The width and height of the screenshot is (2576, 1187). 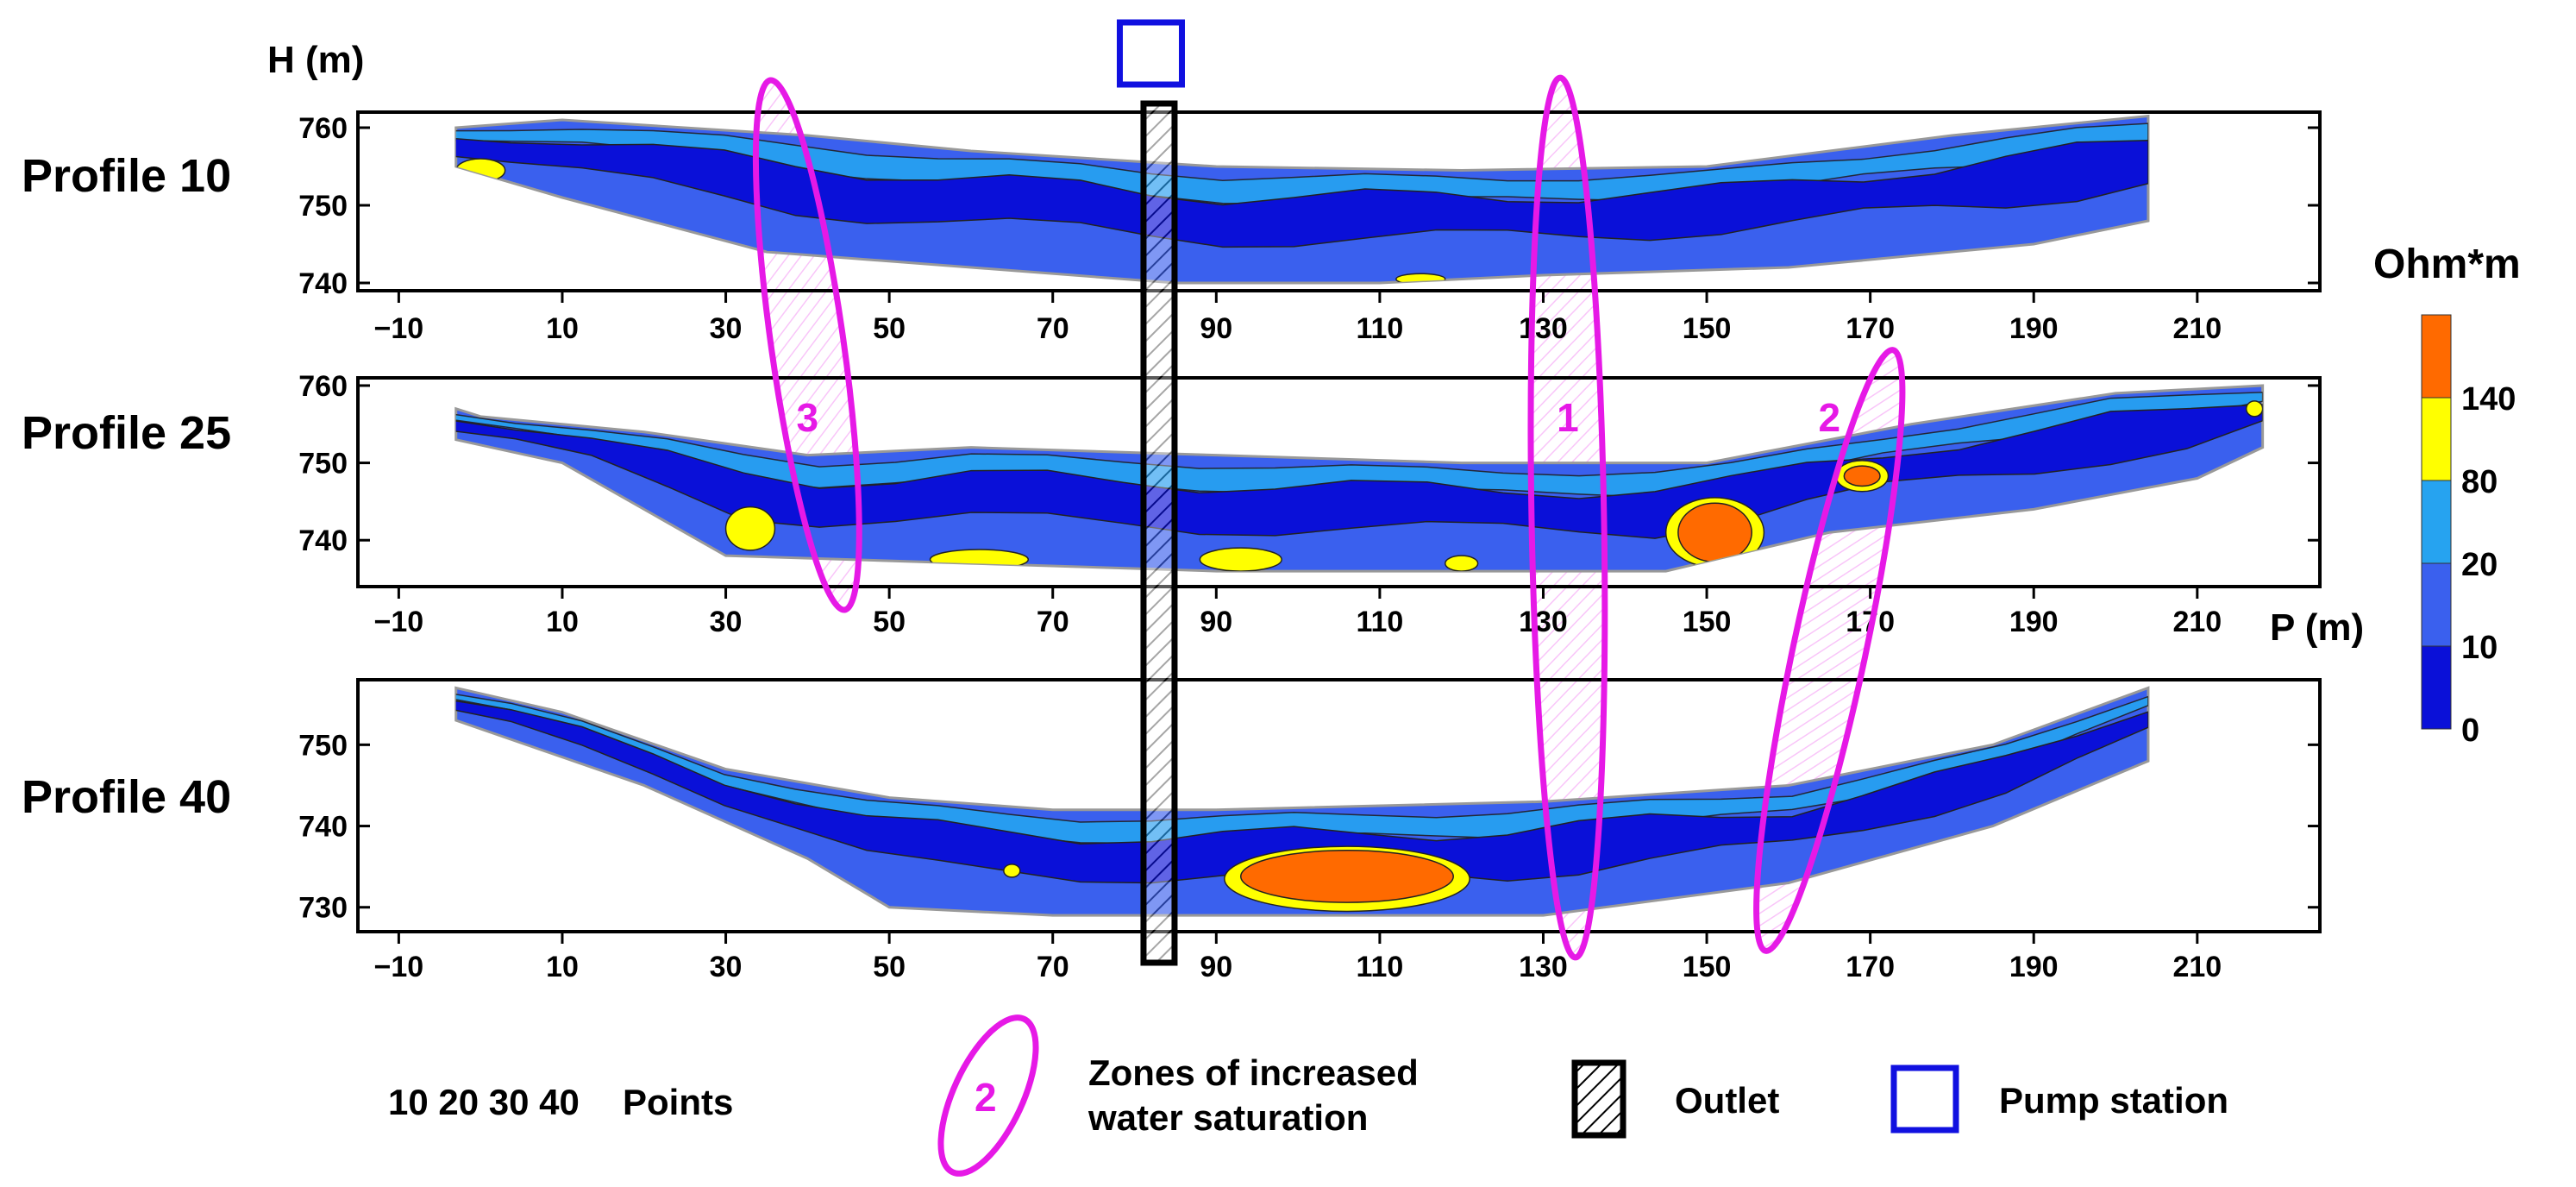 I want to click on legend-zones-text-line2: water saturation, so click(x=1227, y=1117).